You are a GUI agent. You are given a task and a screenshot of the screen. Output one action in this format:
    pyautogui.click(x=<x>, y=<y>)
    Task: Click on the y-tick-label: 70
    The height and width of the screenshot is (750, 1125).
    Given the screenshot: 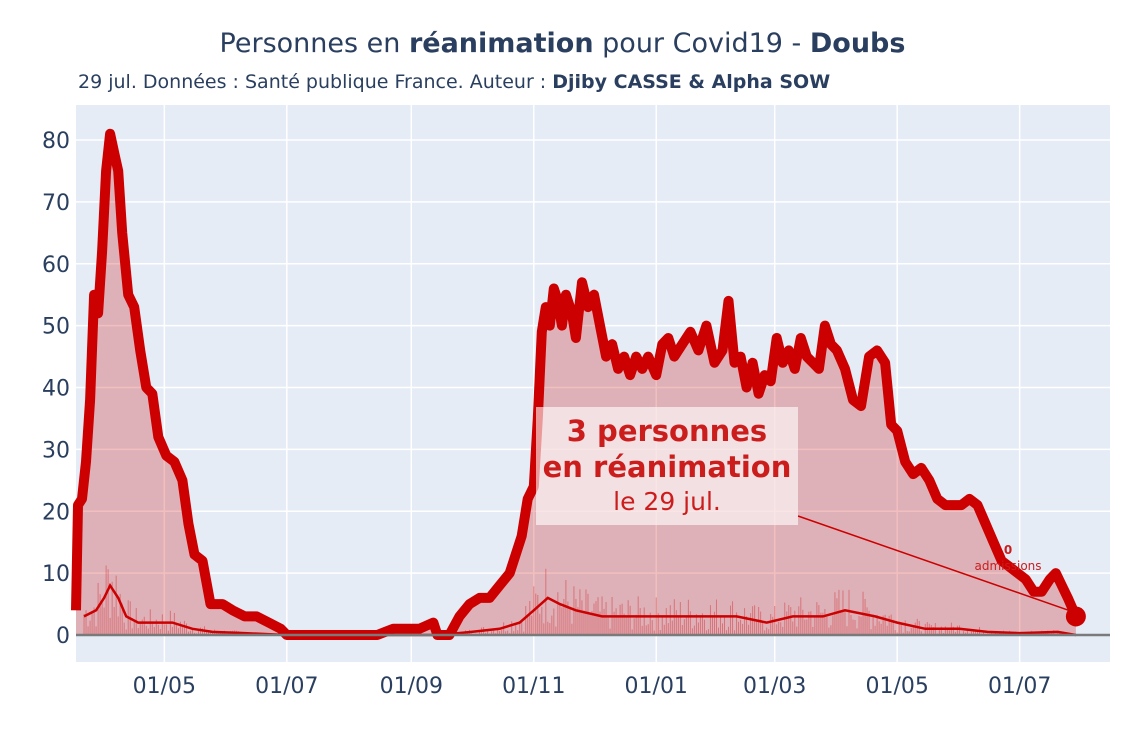 What is the action you would take?
    pyautogui.click(x=56, y=203)
    